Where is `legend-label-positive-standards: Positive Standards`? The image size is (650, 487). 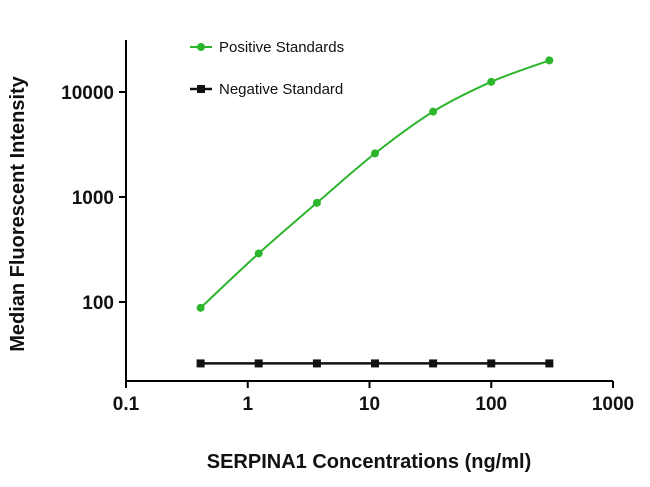
legend-label-positive-standards: Positive Standards is located at coordinates (281, 47).